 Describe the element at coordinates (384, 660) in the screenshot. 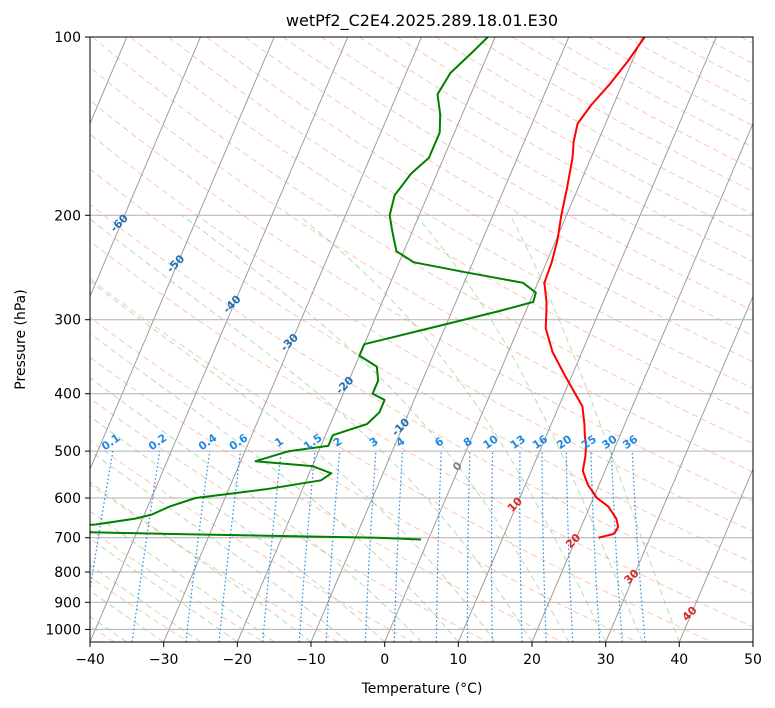

I see `x-tick-label: 0` at that location.